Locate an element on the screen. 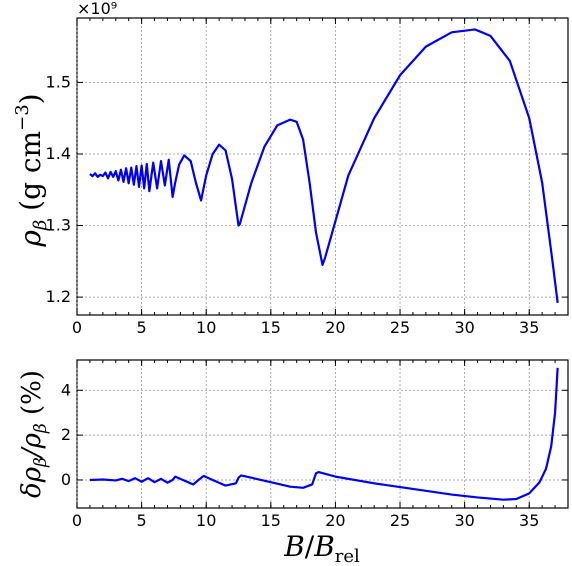 Image resolution: width=572 pixels, height=566 pixels. bottom-y-tick-label: 0 is located at coordinates (66, 479).